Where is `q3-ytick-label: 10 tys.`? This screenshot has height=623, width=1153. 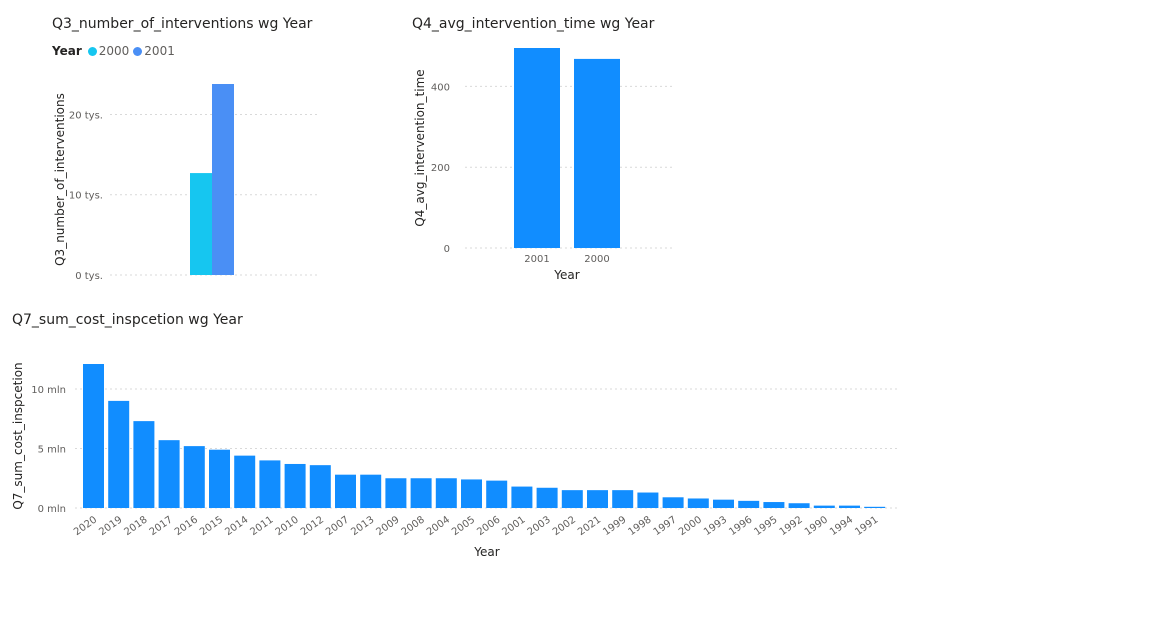 q3-ytick-label: 10 tys. is located at coordinates (86, 196).